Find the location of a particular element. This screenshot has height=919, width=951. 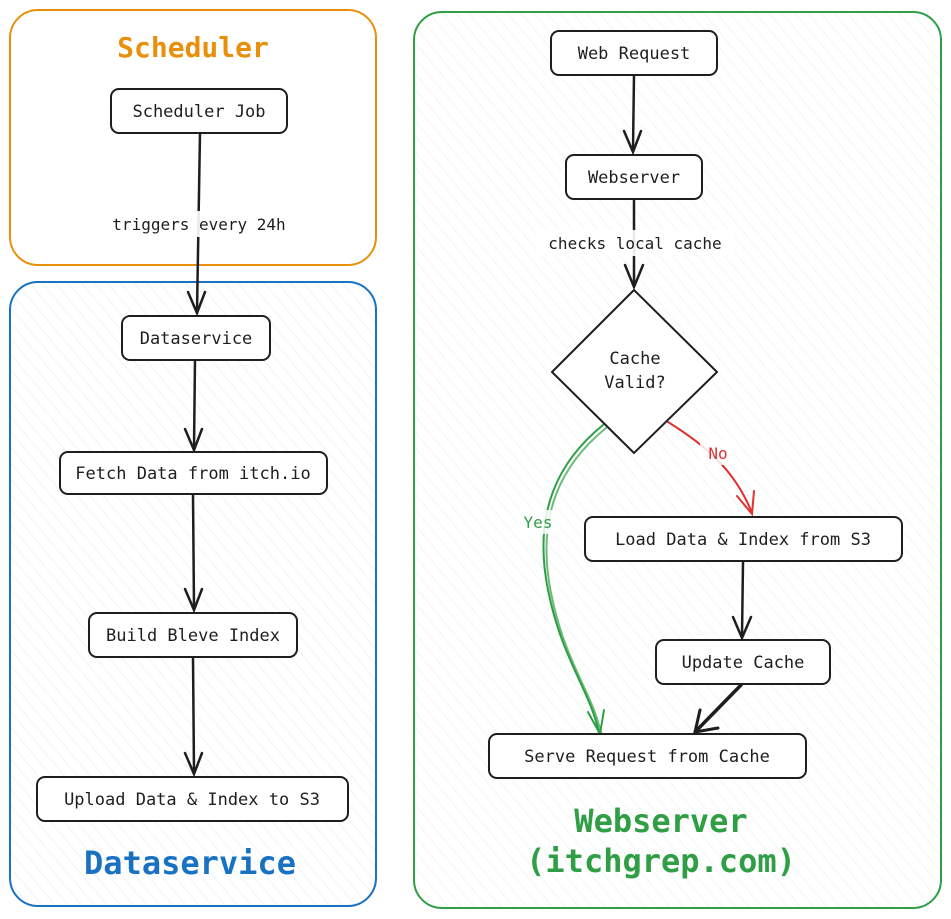

arrowhead-decision is located at coordinates (634, 277).